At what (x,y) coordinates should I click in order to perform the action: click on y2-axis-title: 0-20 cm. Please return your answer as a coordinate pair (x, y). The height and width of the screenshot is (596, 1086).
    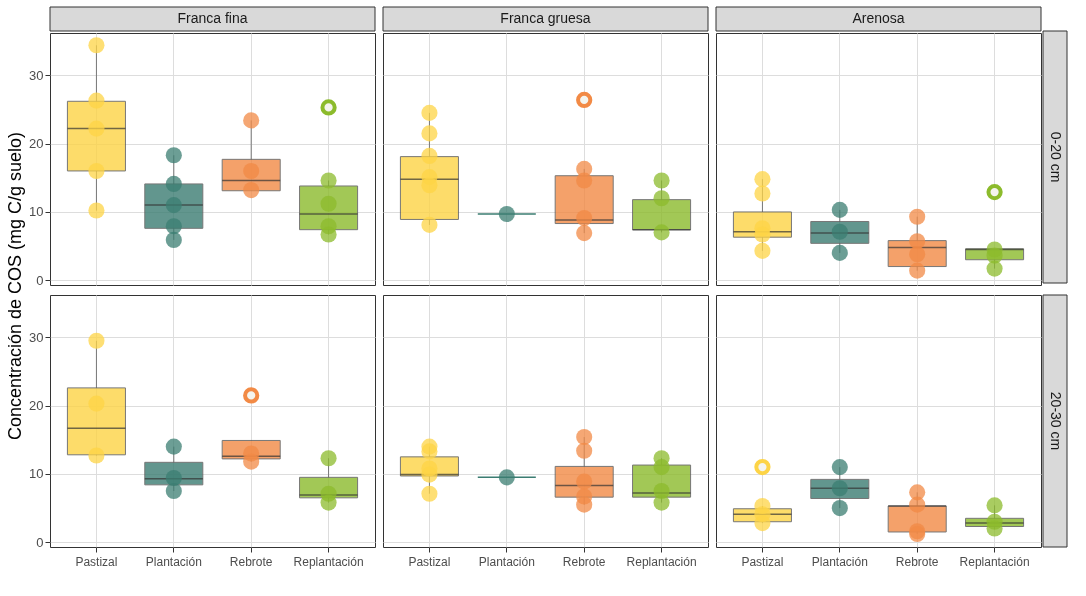
    Looking at the image, I should click on (1056, 157).